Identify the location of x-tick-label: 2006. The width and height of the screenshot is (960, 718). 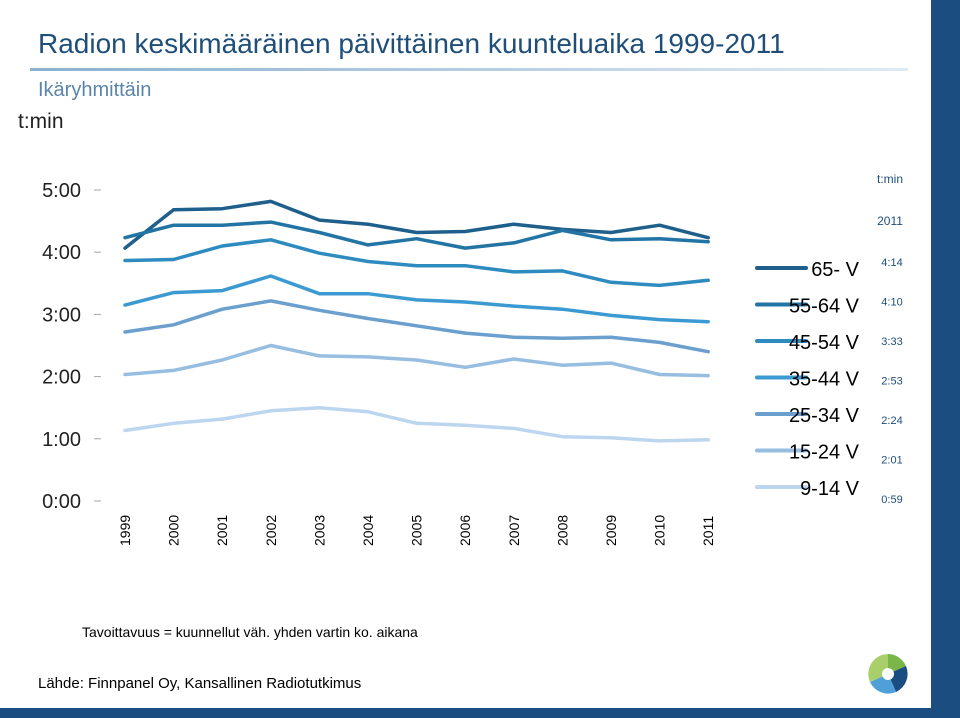
(465, 530).